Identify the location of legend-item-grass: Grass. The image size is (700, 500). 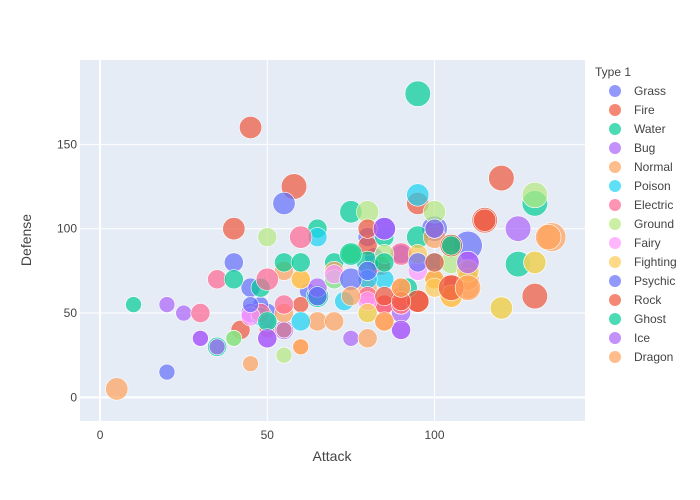
(637, 91).